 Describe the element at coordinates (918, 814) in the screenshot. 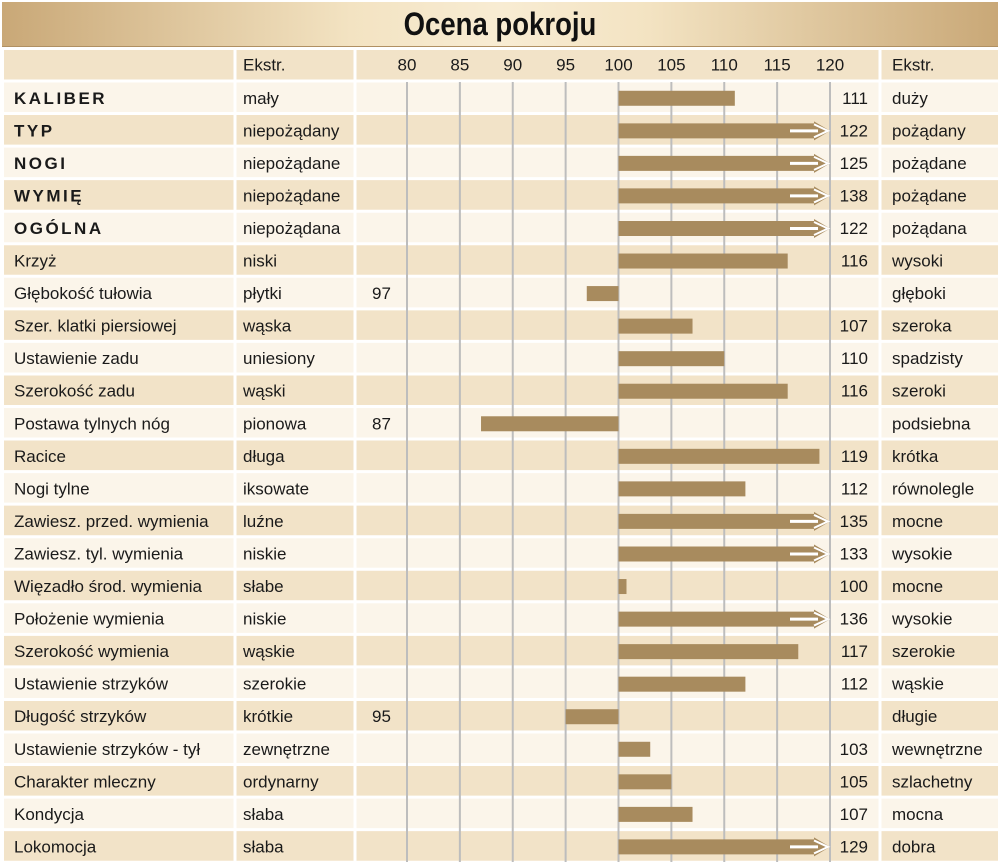

I see `high-extreme-label: mocna` at that location.